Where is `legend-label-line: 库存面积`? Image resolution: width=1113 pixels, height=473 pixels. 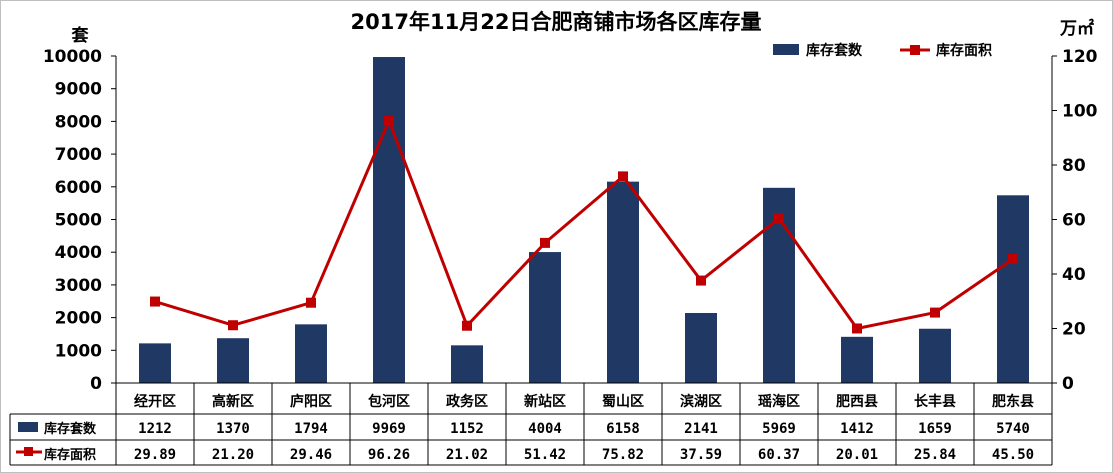
legend-label-line: 库存面积 is located at coordinates (964, 50).